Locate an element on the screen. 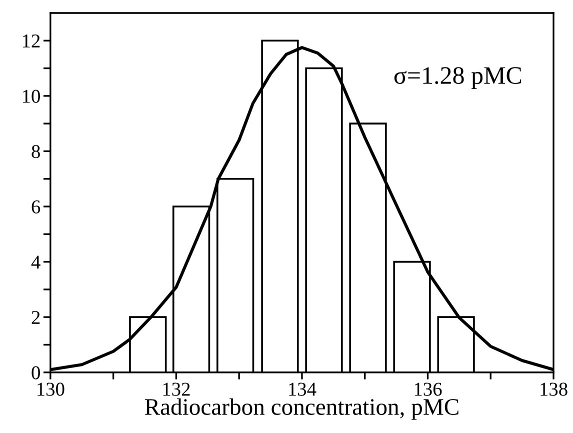  x-tick-label: 136 is located at coordinates (428, 389).